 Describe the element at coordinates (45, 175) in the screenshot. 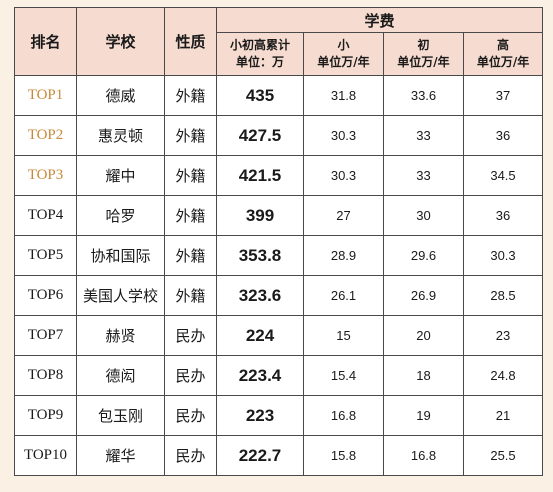

I see `rank-cell: TOP3` at that location.